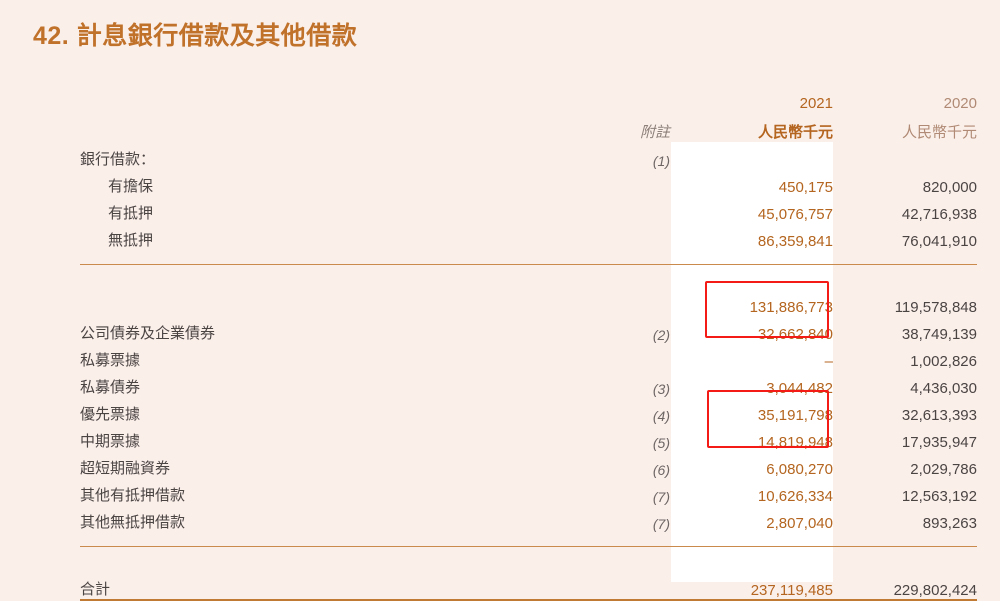 This screenshot has width=1000, height=601. Describe the element at coordinates (943, 361) in the screenshot. I see `row-value-2020: 1,002,826` at that location.